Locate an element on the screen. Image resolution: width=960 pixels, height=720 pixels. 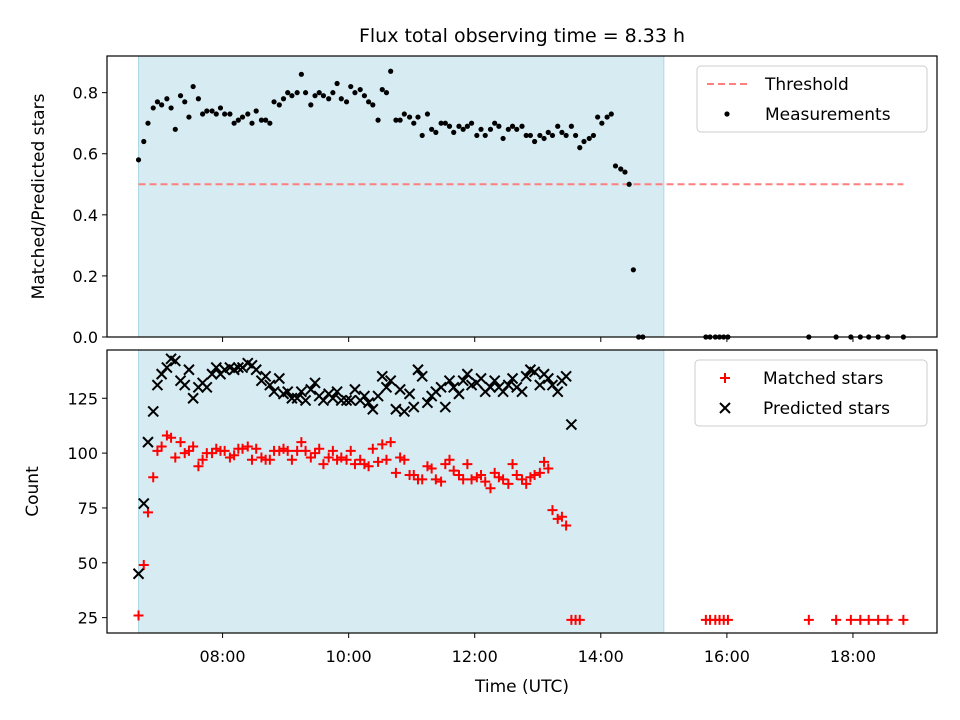
legend-label: Predicted stars is located at coordinates (826, 409).